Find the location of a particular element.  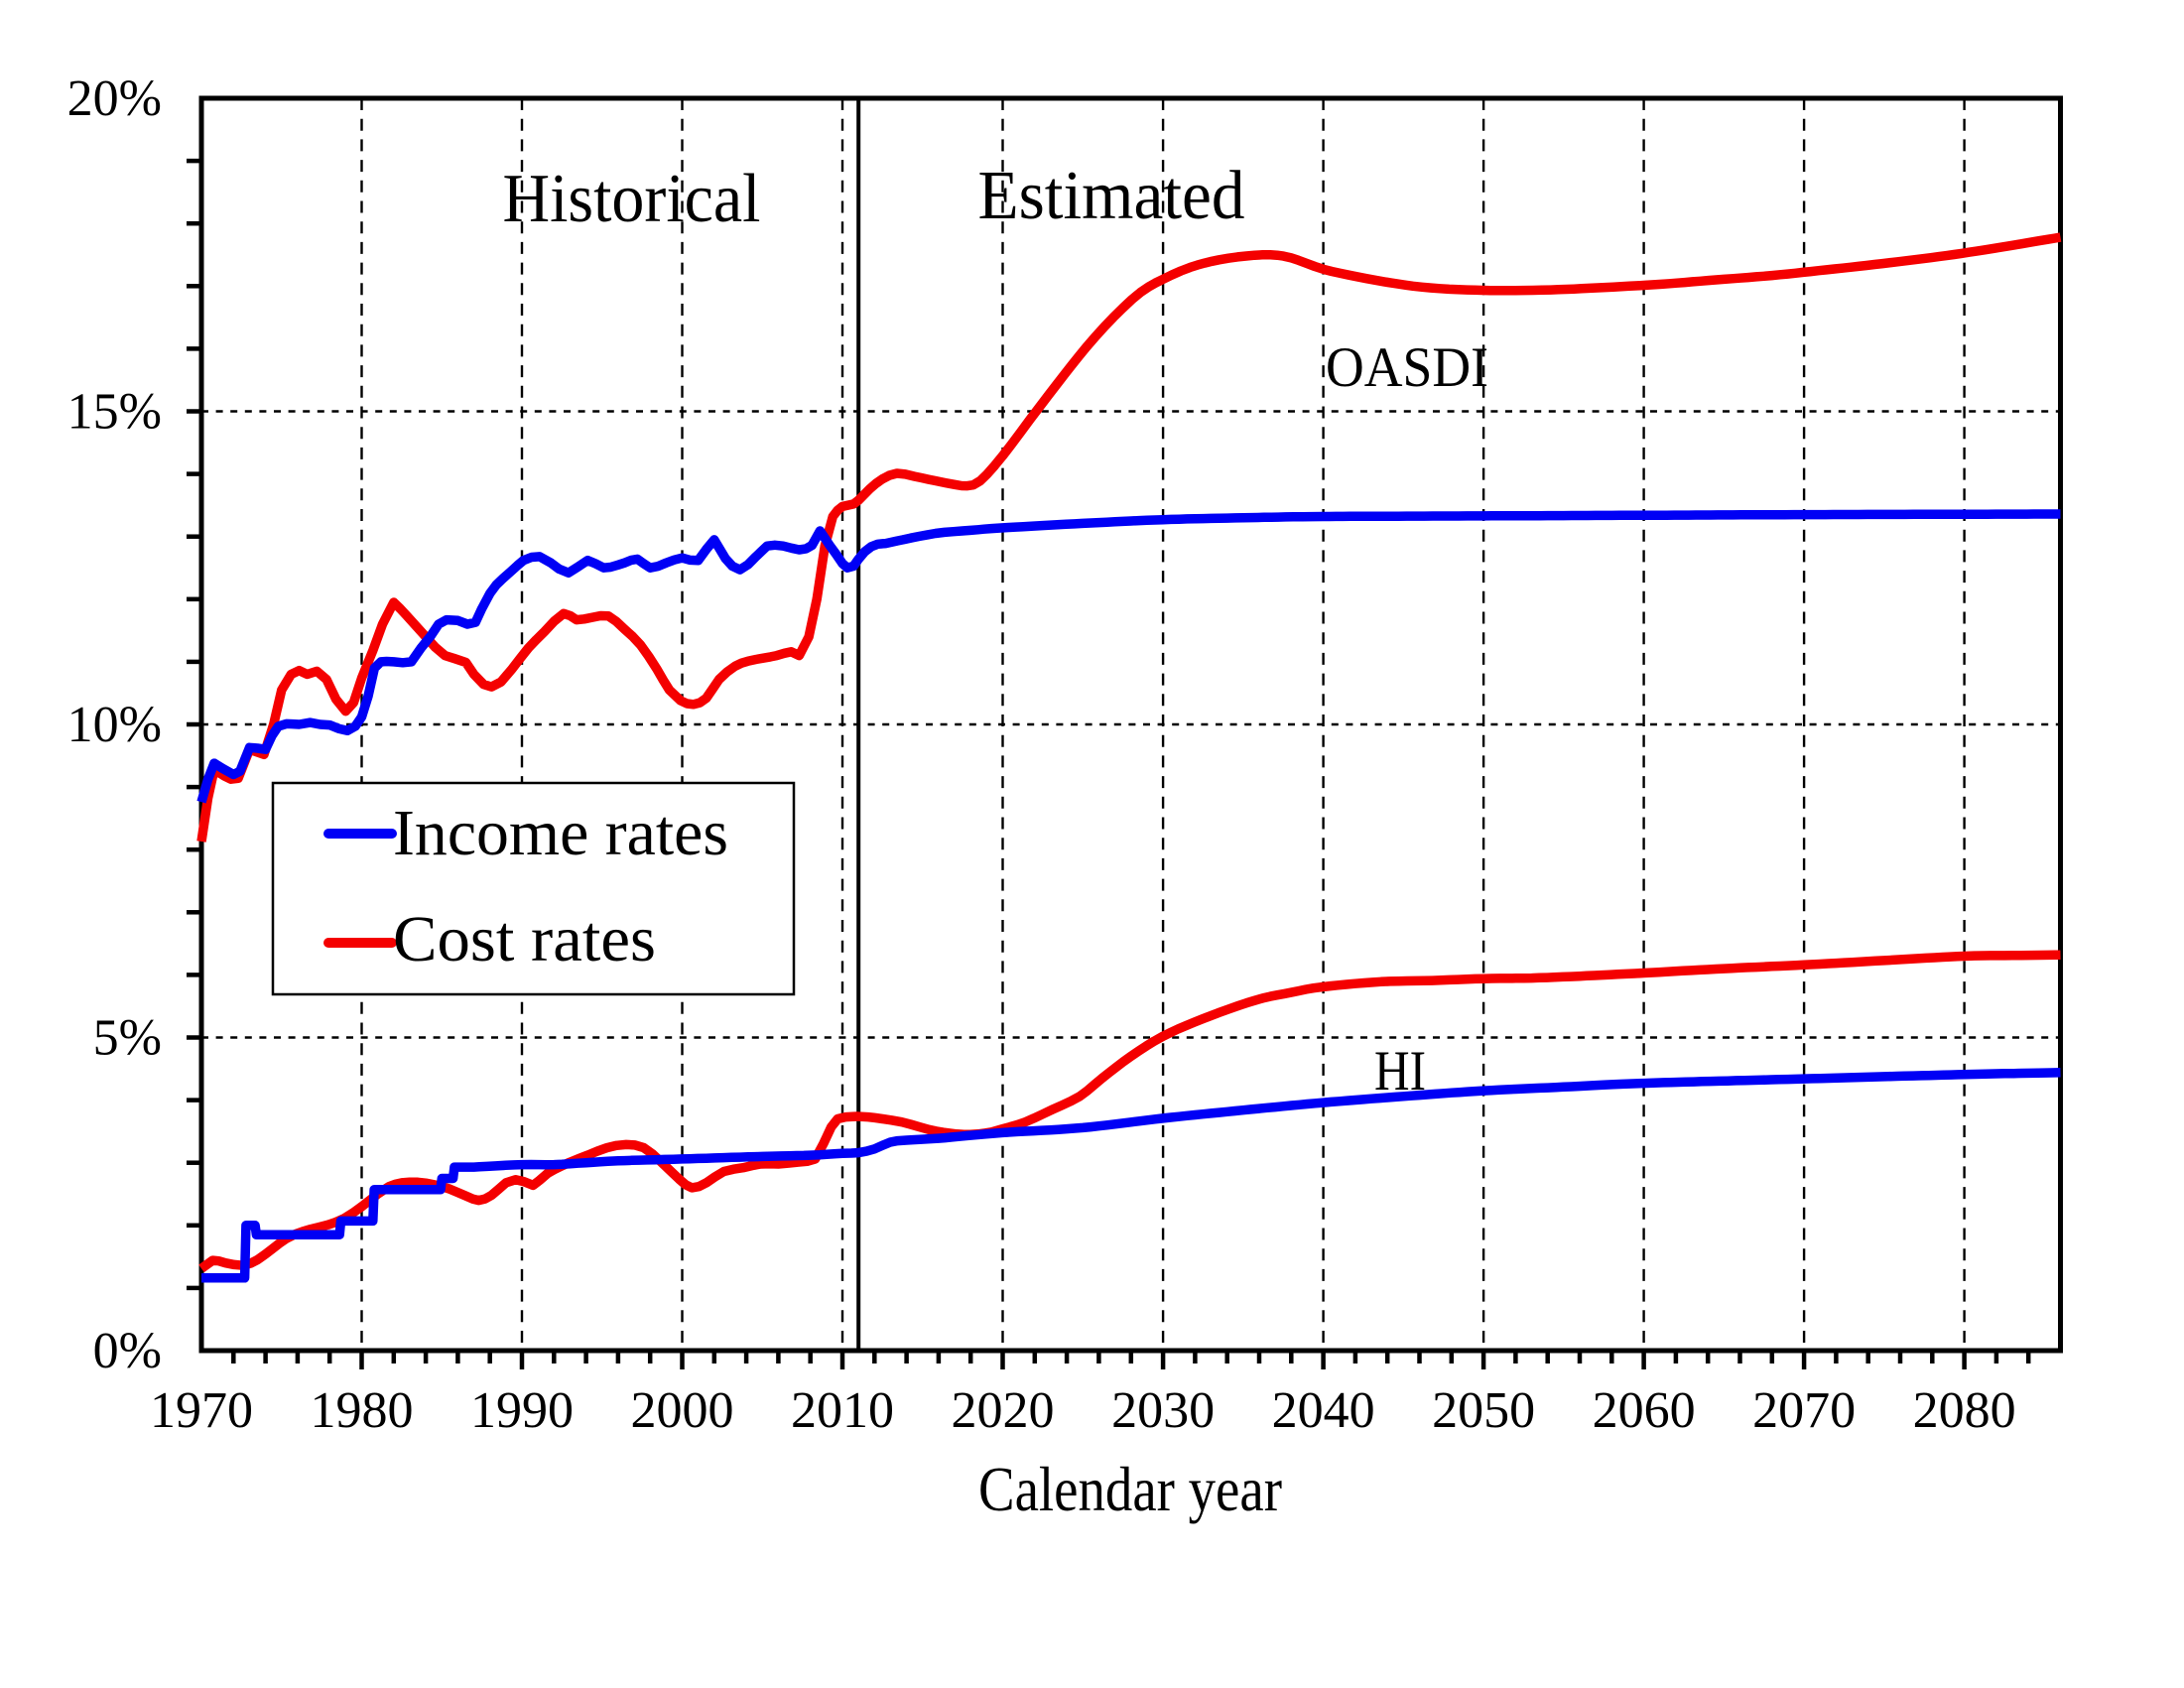

svg-text: Income rates is located at coordinates (560, 833).